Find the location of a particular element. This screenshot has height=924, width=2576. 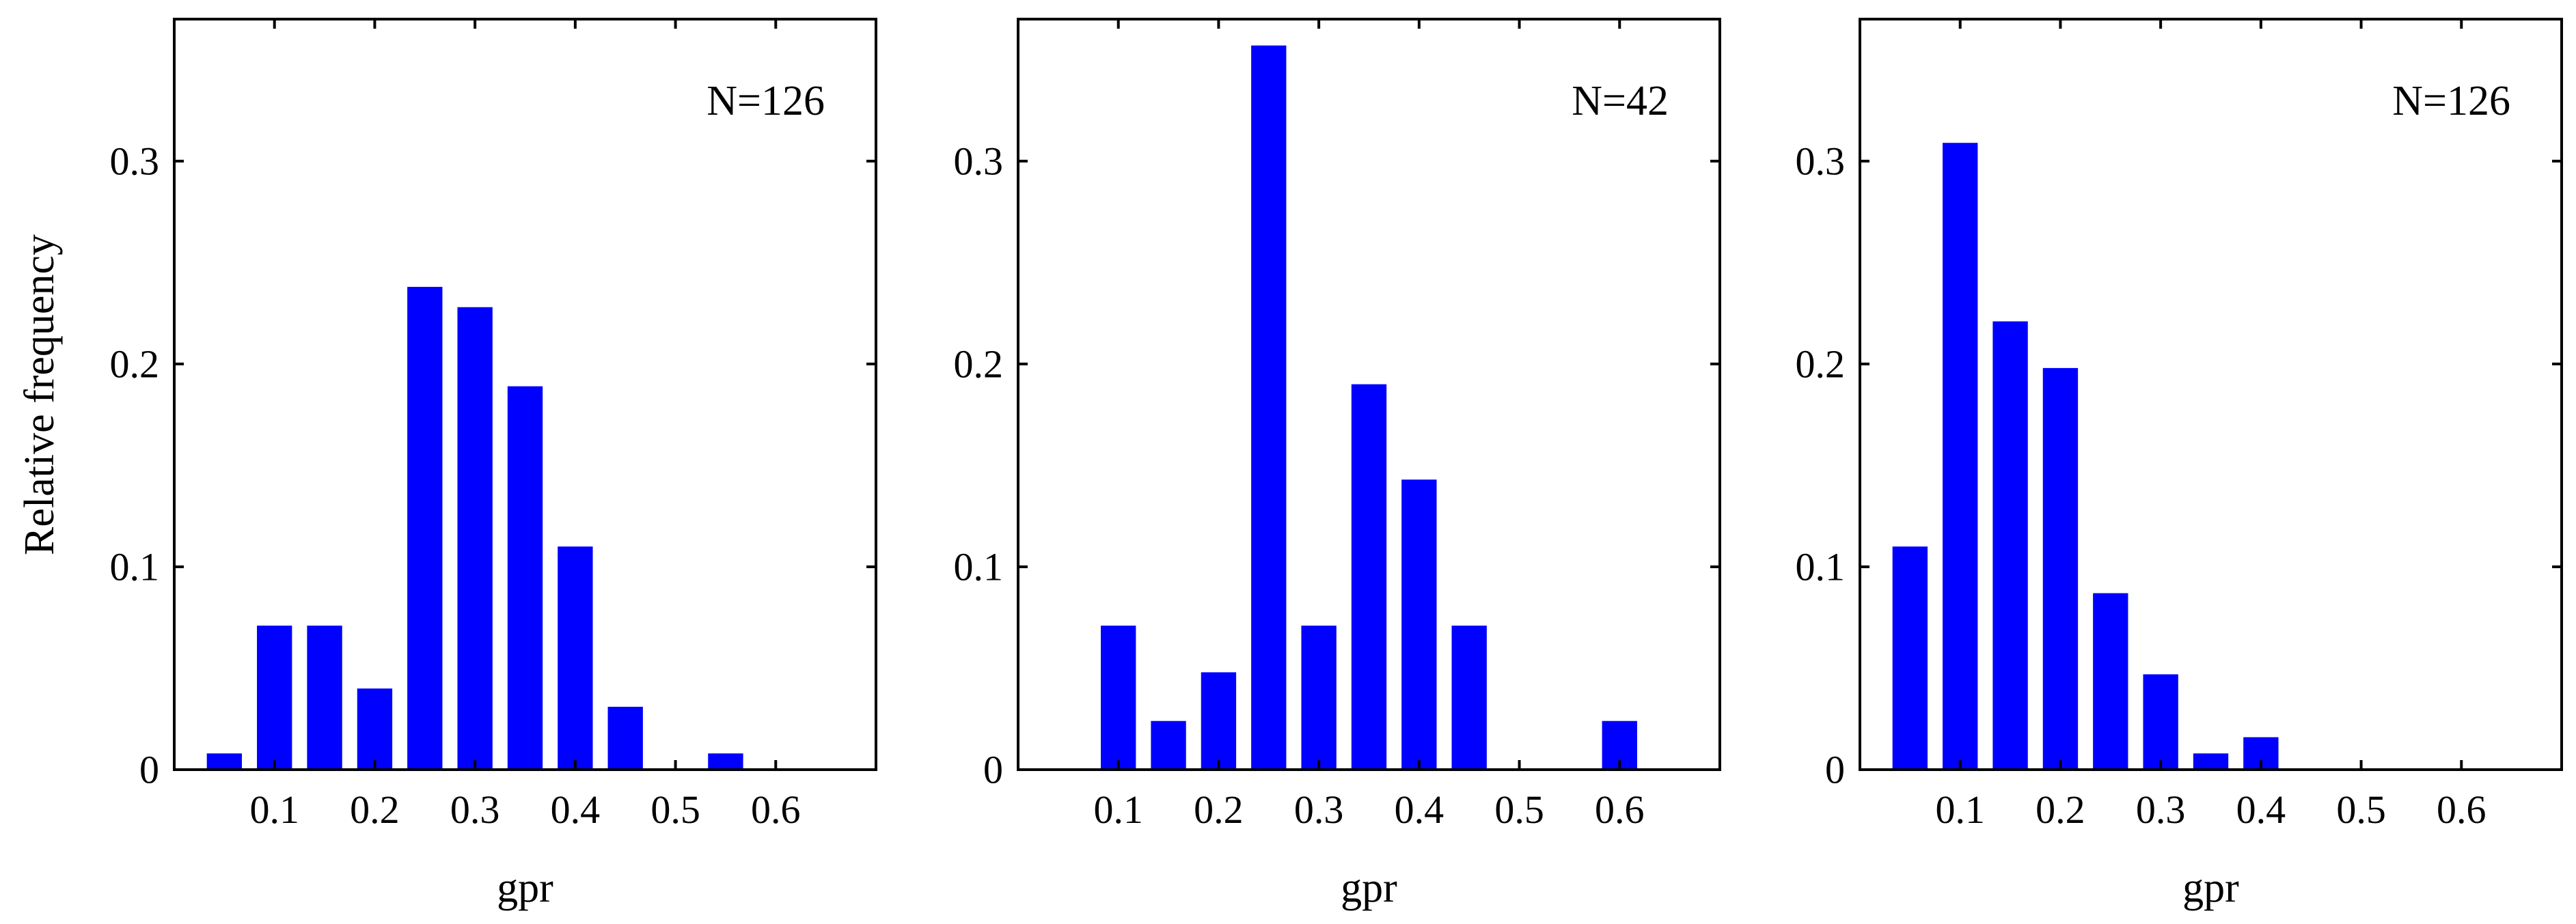

bar-0.55 is located at coordinates (725, 761).